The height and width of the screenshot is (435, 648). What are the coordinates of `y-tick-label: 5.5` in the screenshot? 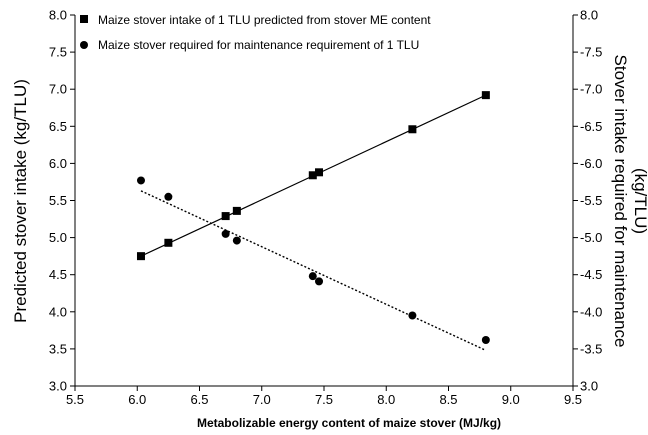 It's located at (58, 200).